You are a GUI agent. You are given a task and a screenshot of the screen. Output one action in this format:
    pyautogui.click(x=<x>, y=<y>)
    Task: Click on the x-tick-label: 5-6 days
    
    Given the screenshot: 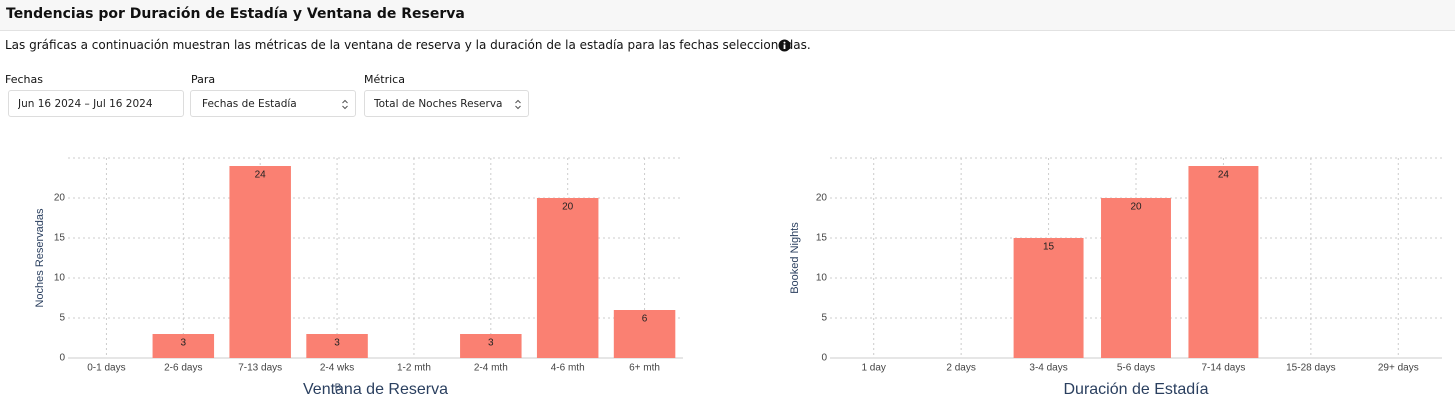 What is the action you would take?
    pyautogui.click(x=1136, y=368)
    